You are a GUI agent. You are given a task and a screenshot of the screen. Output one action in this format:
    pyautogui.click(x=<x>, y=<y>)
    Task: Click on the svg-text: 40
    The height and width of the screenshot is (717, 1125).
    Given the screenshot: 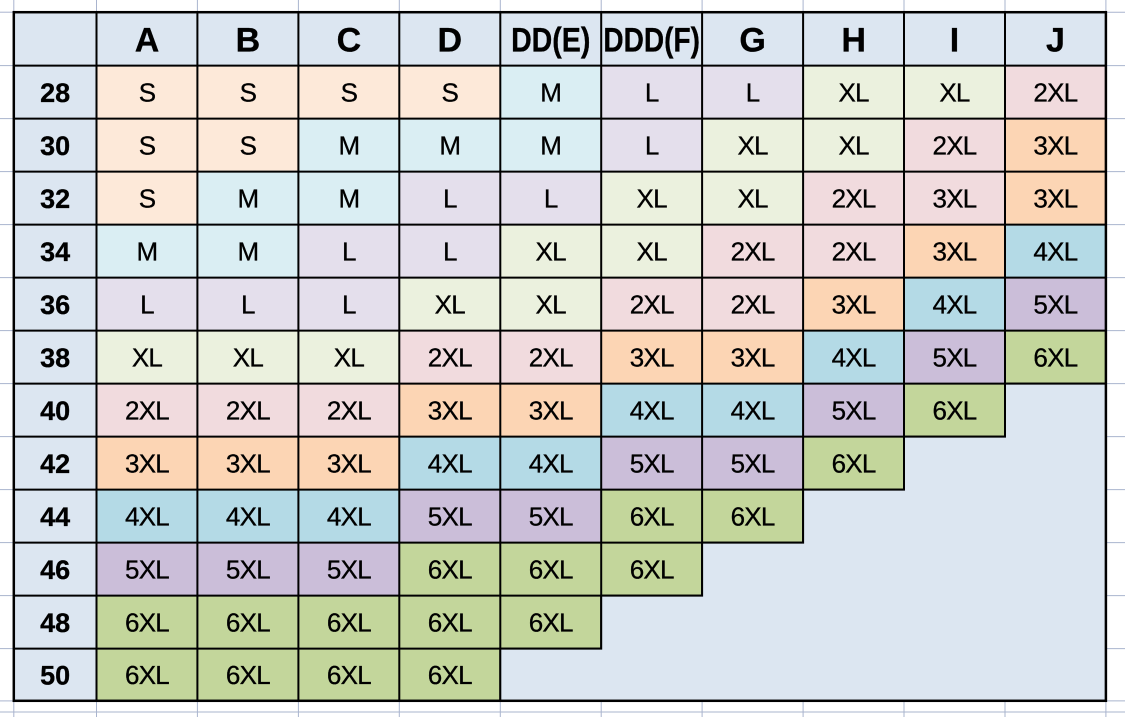 What is the action you would take?
    pyautogui.click(x=55, y=411)
    